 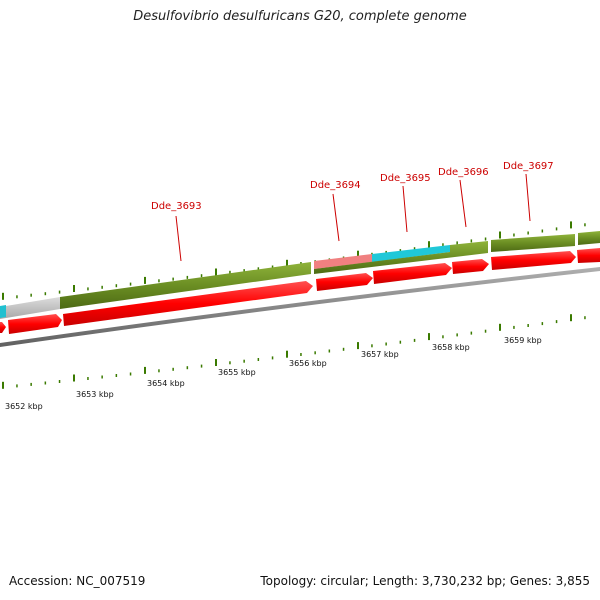 I want to click on kbp-label-3654: 3654 kbp, so click(x=166, y=383).